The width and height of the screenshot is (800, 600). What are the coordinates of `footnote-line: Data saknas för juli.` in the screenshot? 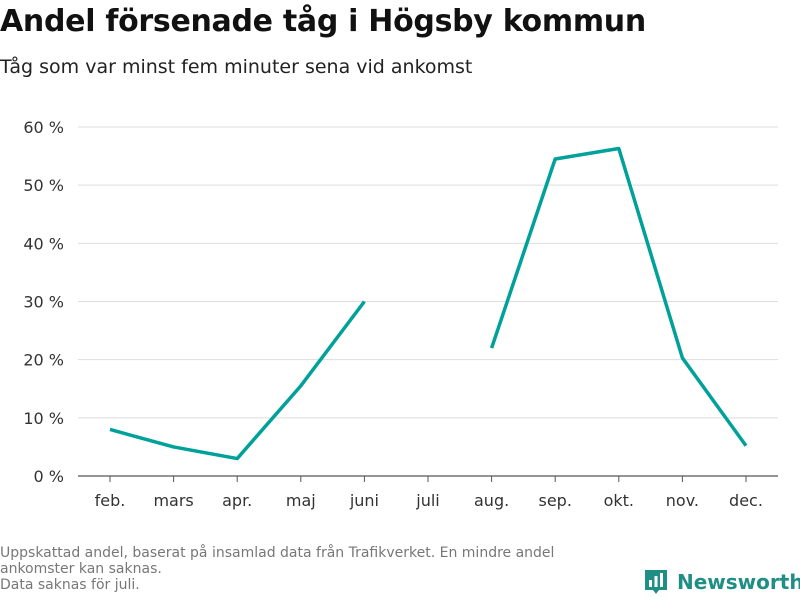 It's located at (70, 585).